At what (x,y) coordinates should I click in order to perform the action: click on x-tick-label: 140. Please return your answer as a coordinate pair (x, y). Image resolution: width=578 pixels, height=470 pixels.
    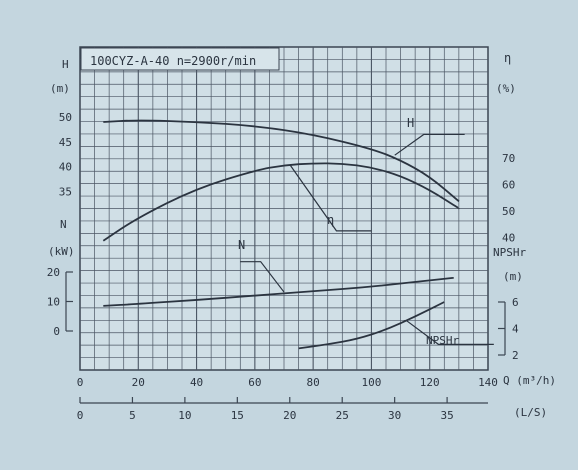
    Looking at the image, I should click on (488, 382).